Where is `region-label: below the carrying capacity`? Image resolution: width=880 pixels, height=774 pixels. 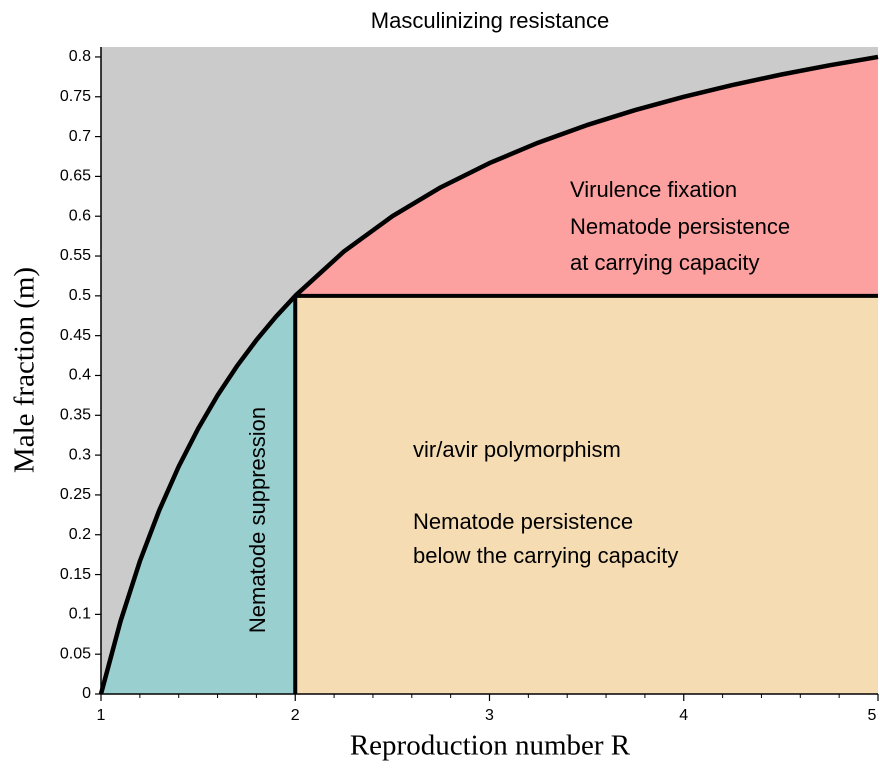 region-label: below the carrying capacity is located at coordinates (545, 555).